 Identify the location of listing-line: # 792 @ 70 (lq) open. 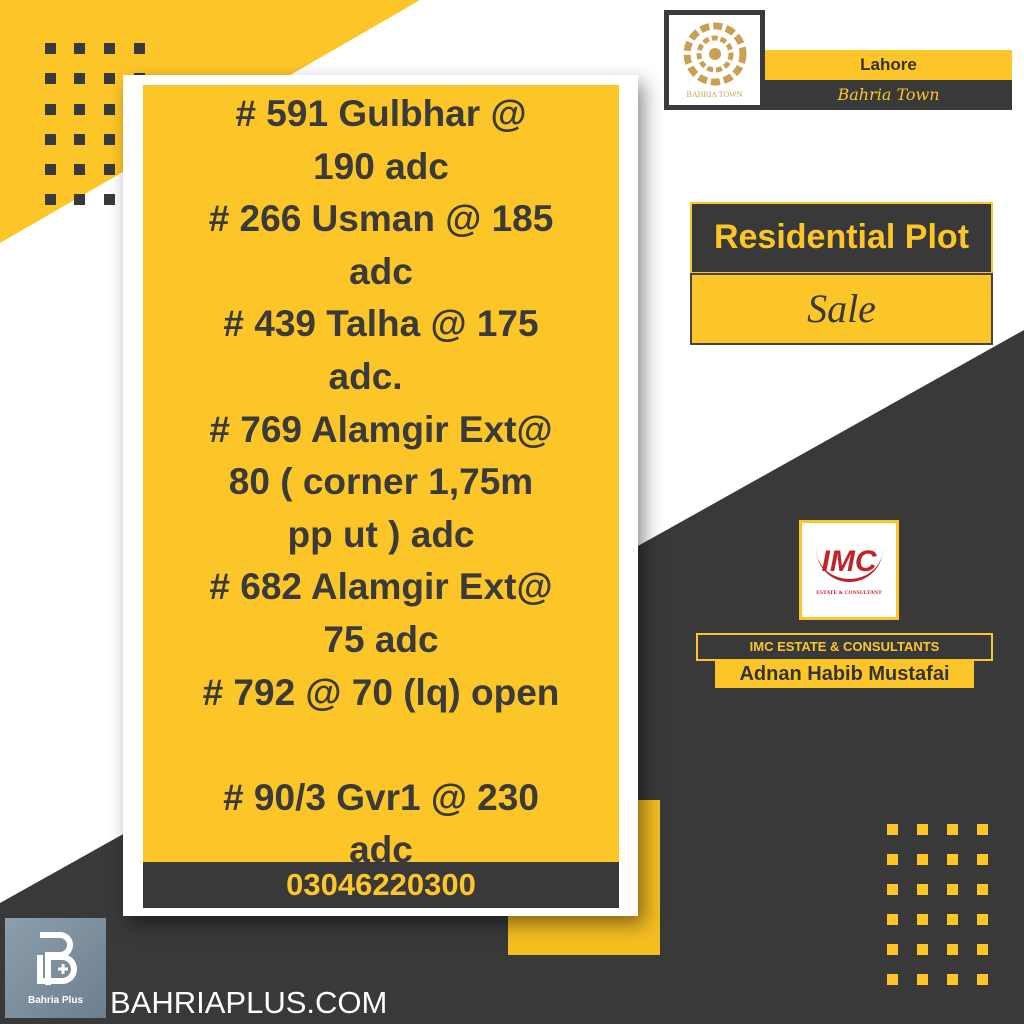
(381, 692).